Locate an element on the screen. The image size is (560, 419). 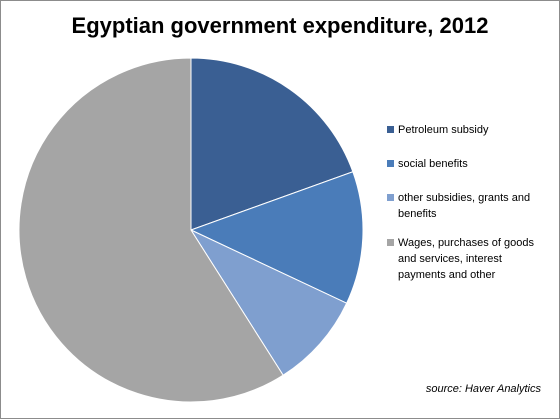
legend-label: other subsidies, grants and benefits is located at coordinates (464, 206).